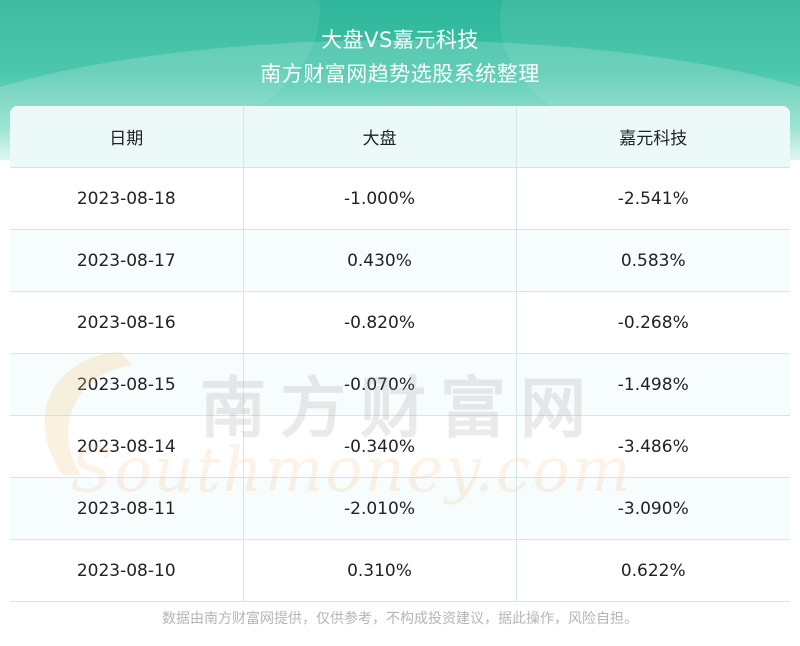 The height and width of the screenshot is (646, 800). I want to click on cell-date: 2023-08-15, so click(127, 384).